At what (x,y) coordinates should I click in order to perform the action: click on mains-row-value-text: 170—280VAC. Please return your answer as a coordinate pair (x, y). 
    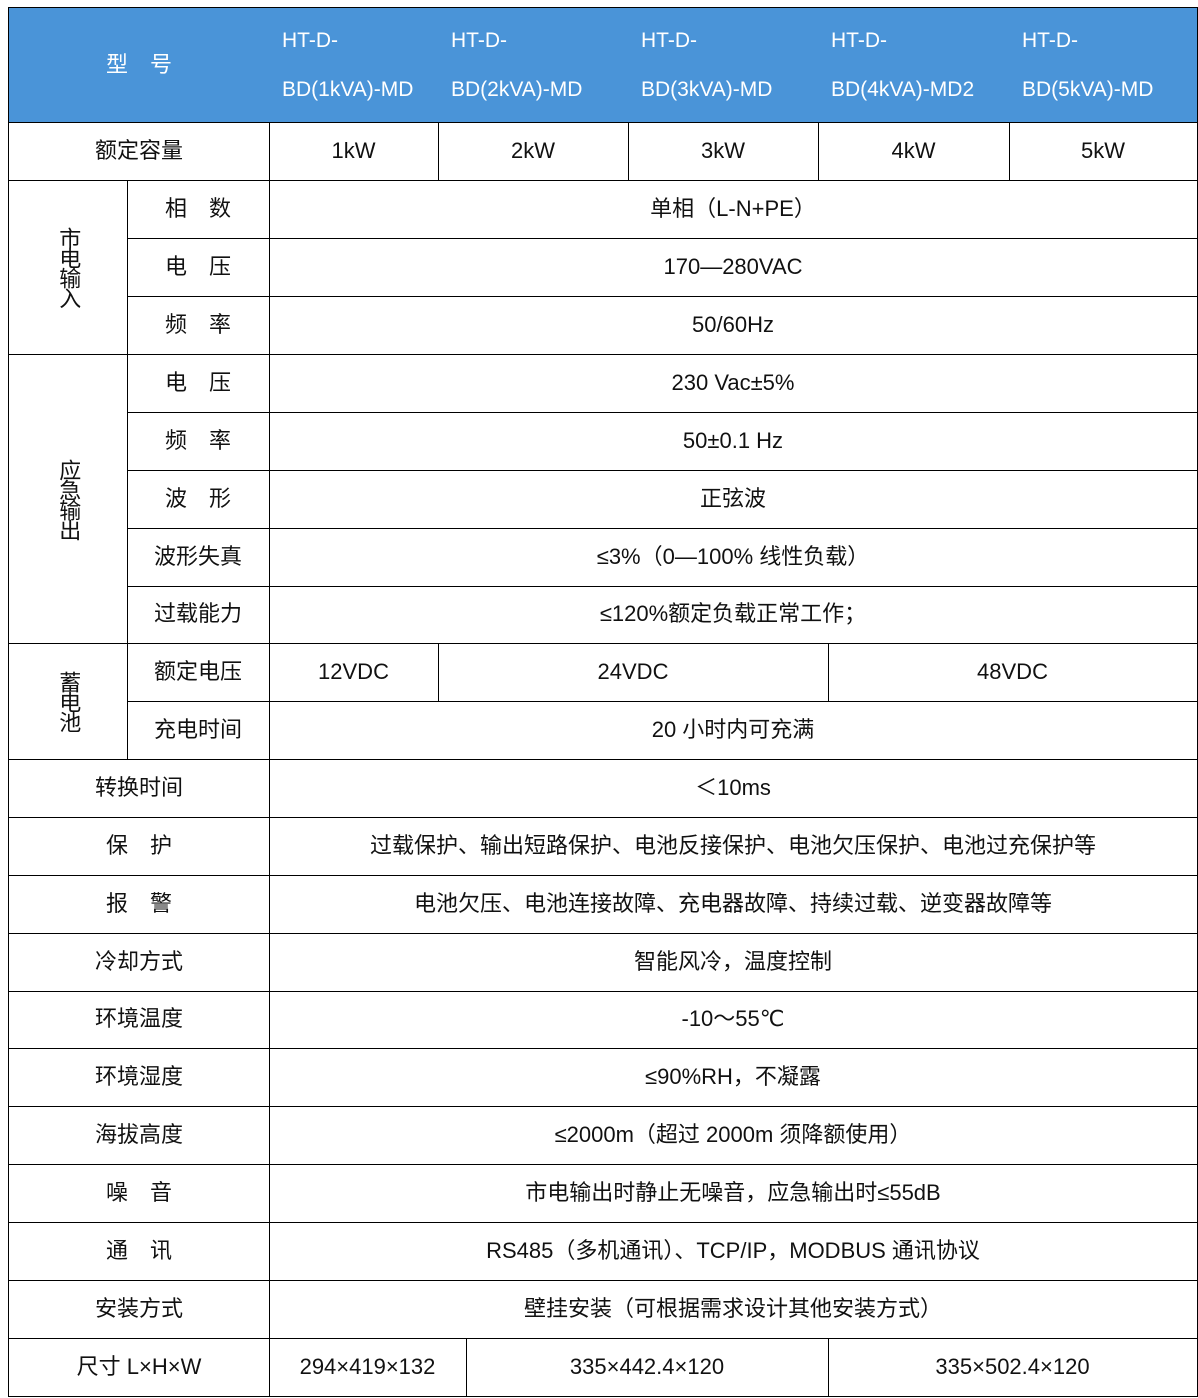
    Looking at the image, I should click on (733, 266).